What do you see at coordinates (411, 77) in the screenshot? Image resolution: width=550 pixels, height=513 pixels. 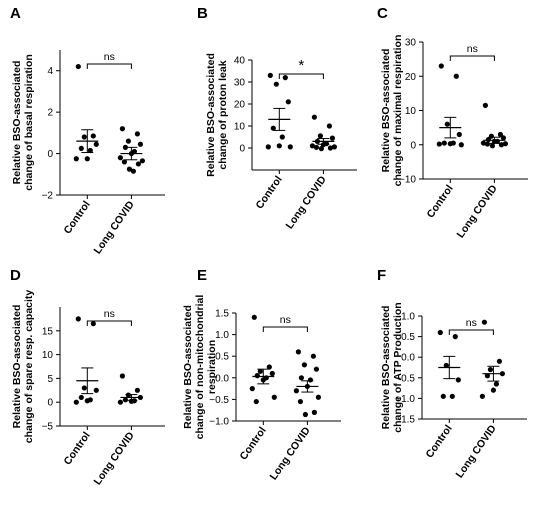 I see `y-tick-label: 20` at bounding box center [411, 77].